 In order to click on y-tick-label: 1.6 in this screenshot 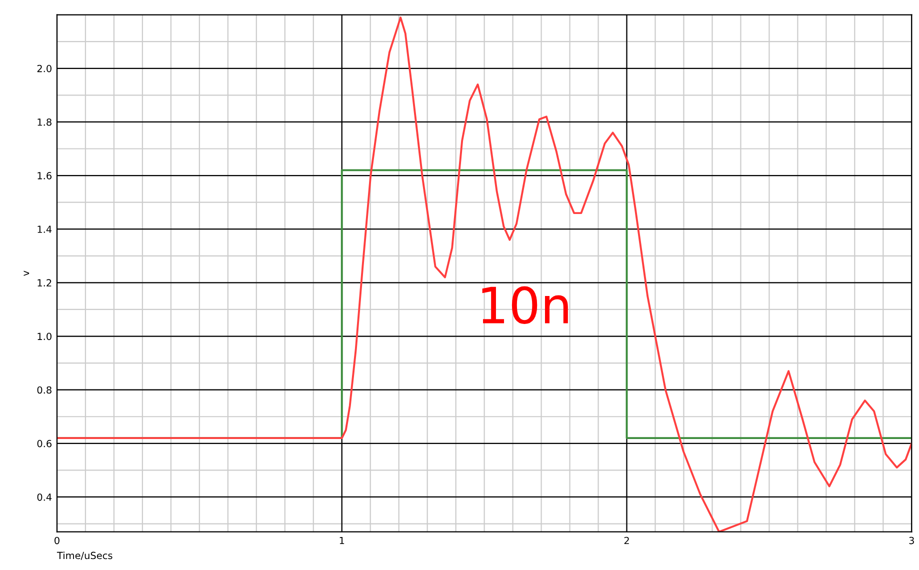, I will do `click(45, 176)`.